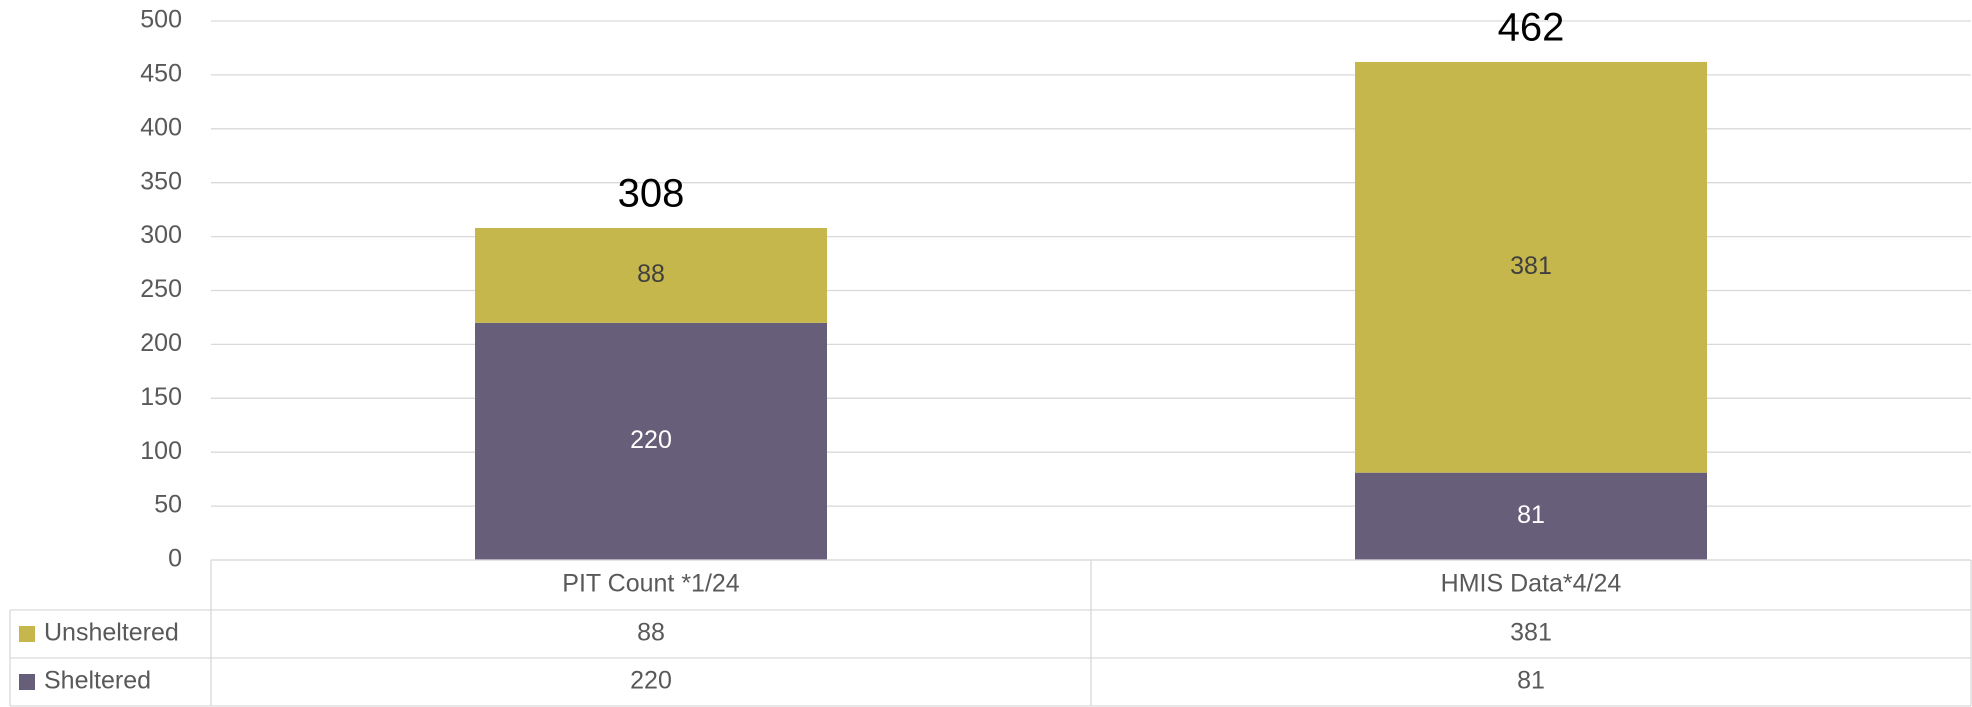 The width and height of the screenshot is (1972, 707). Describe the element at coordinates (1531, 28) in the screenshot. I see `total-label: 462` at that location.